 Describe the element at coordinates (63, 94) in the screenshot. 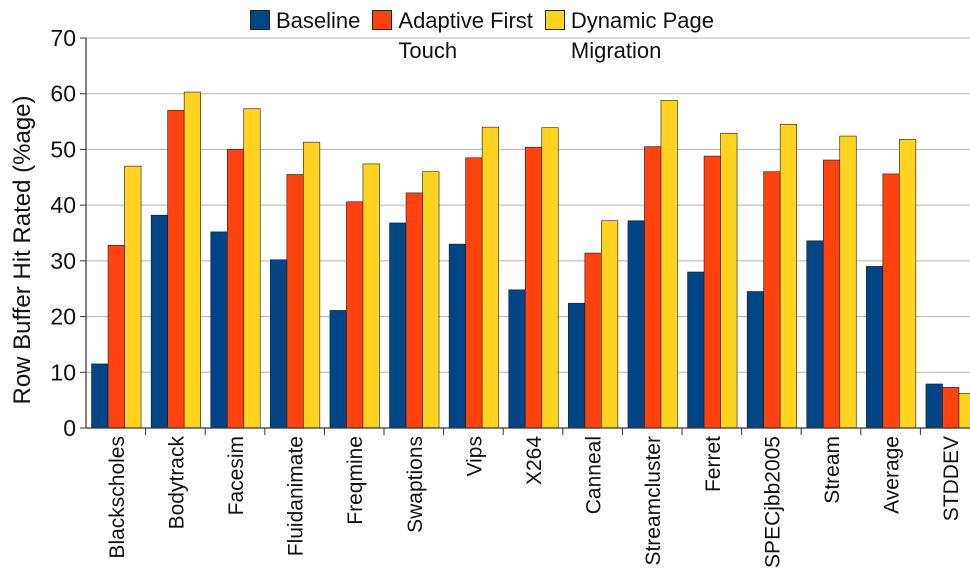

I see `y-tick-label: 60` at that location.